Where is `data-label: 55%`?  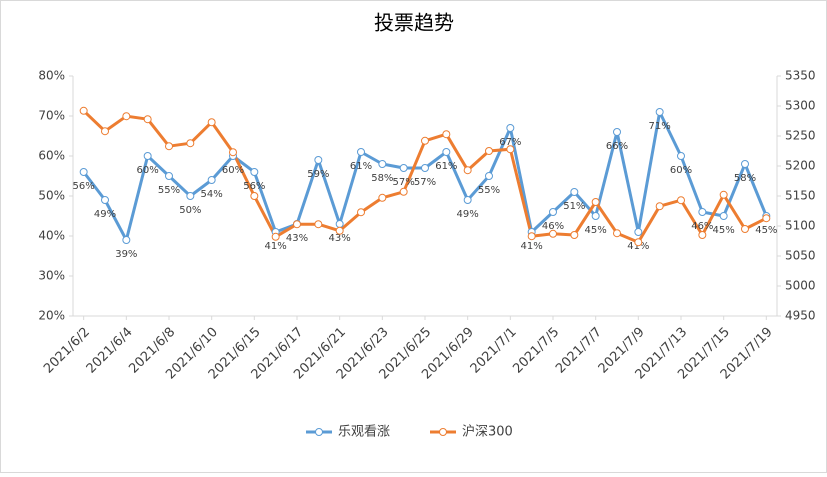 data-label: 55% is located at coordinates (489, 190).